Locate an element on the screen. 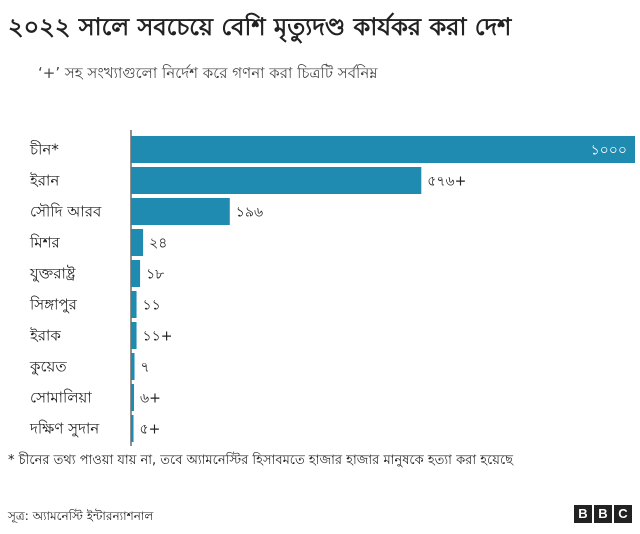  value-label: ১১+ is located at coordinates (158, 337).